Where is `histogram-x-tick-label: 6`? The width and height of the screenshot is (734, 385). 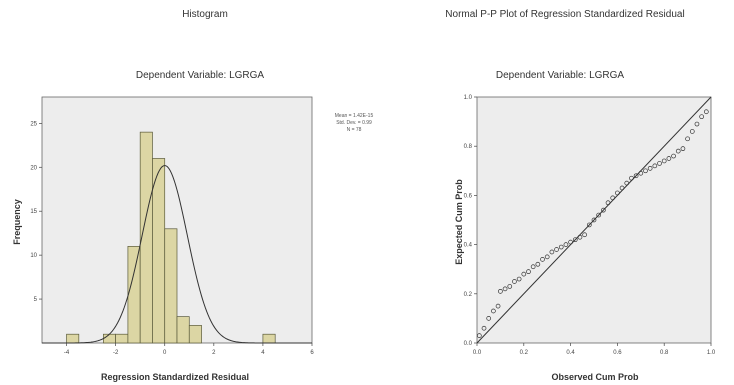
histogram-x-tick-label: 6 is located at coordinates (312, 353).